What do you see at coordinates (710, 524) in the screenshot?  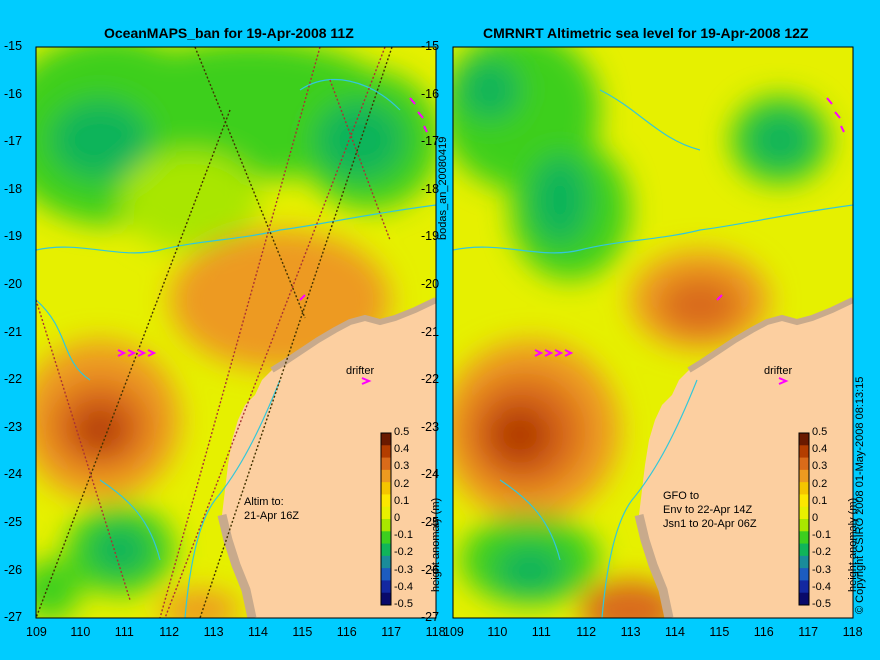 I see `right-annotation-line3: Jsn1 to 20-Apr 06Z` at bounding box center [710, 524].